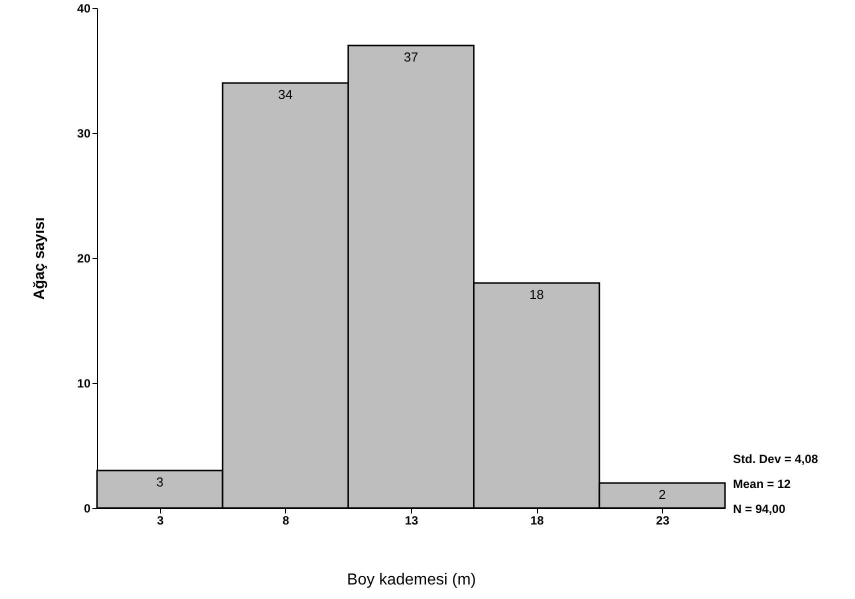 The width and height of the screenshot is (855, 599). What do you see at coordinates (537, 521) in the screenshot?
I see `x-tick-label: 18` at bounding box center [537, 521].